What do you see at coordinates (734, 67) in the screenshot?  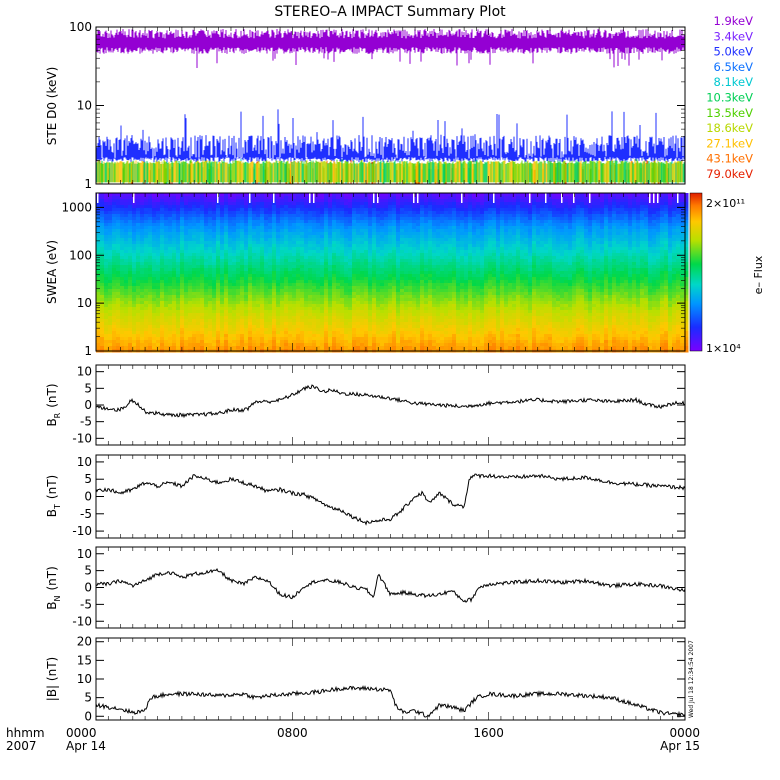 I see `legend-entry: 6.5keV` at bounding box center [734, 67].